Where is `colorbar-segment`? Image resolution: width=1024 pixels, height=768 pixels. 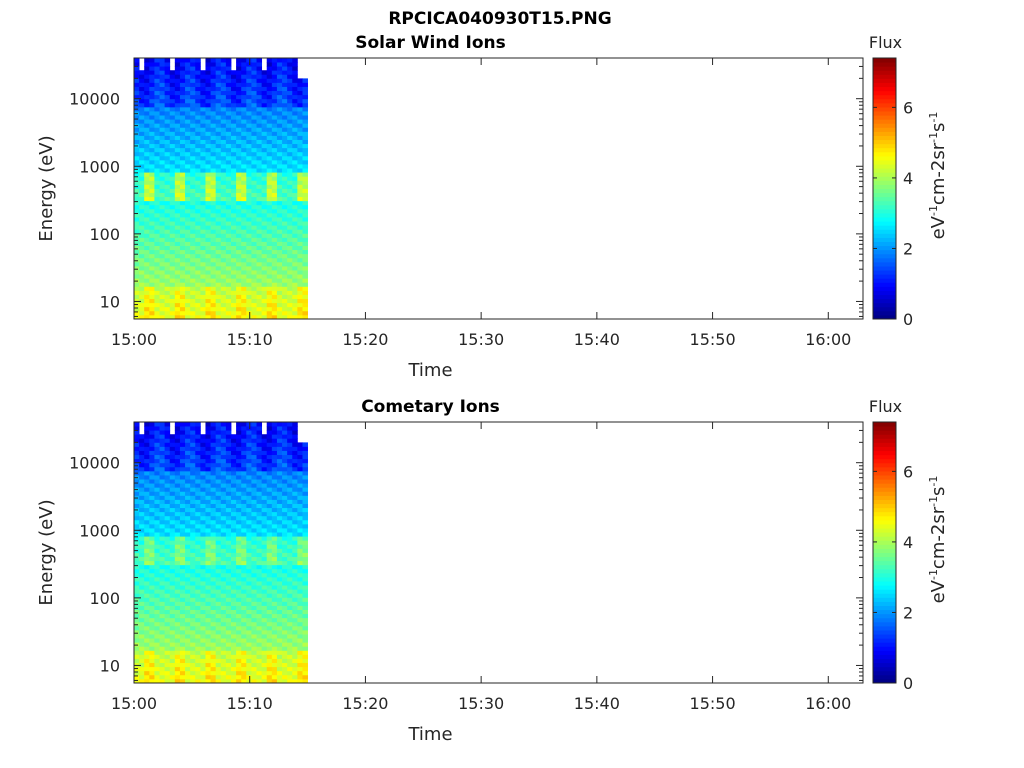 colorbar-segment is located at coordinates (884, 481).